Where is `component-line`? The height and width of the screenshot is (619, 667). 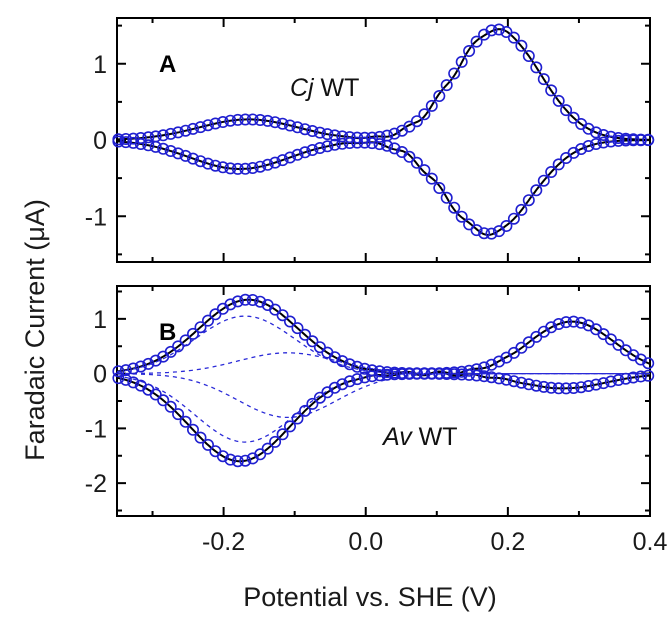
component-line is located at coordinates (383, 396).